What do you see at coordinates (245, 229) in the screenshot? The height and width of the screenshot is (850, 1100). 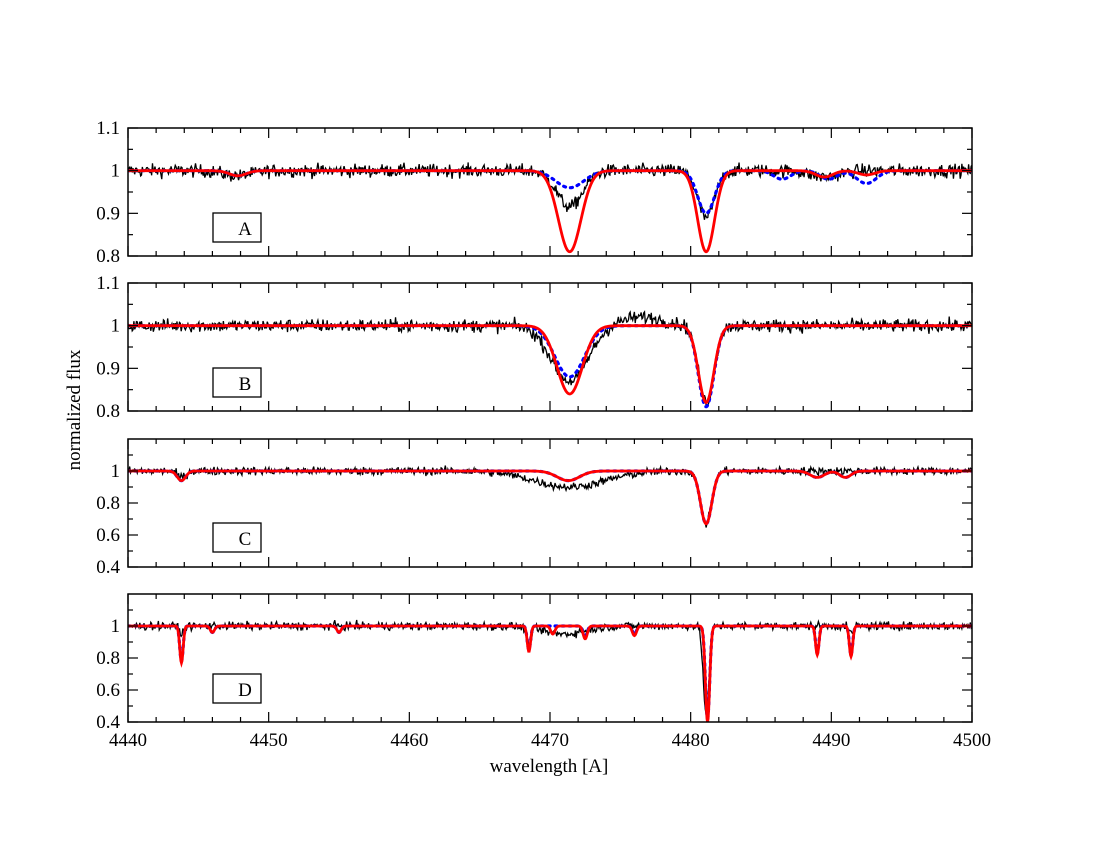 I see `panel-label: A` at bounding box center [245, 229].